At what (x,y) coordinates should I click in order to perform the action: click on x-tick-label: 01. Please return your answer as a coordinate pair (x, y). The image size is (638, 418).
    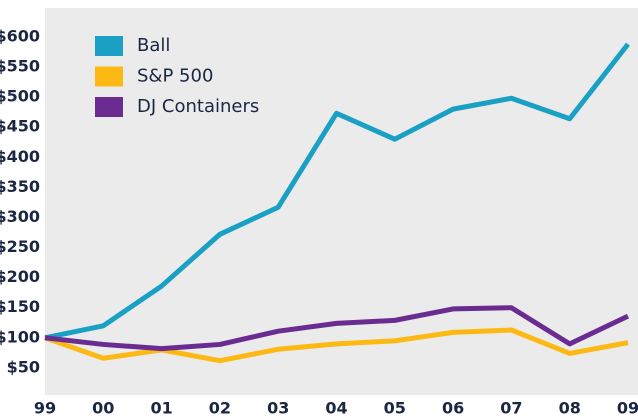
    Looking at the image, I should click on (161, 408).